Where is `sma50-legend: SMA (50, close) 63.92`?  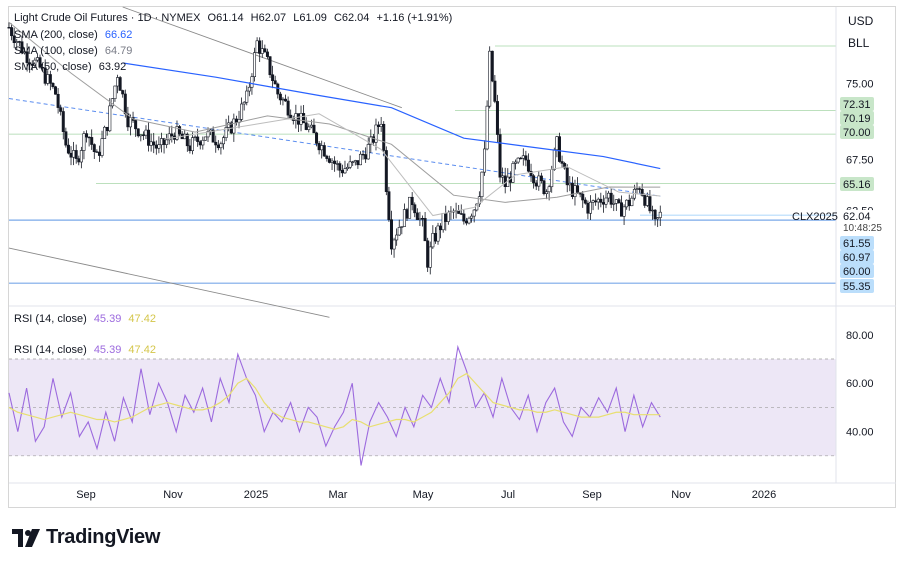
sma50-legend: SMA (50, close) 63.92 is located at coordinates (70, 67).